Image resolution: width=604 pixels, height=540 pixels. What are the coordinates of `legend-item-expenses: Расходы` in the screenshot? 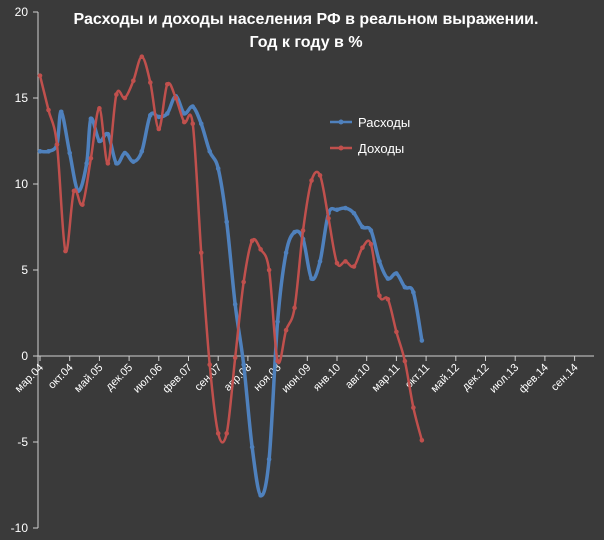 It's located at (370, 122).